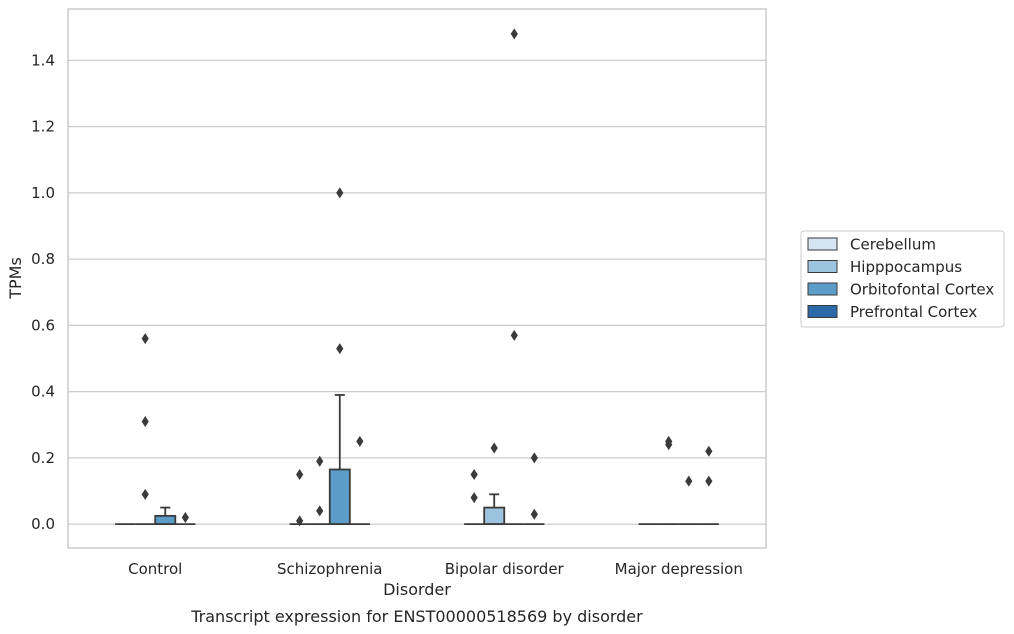  I want to click on legend-item: Orbitofontal Cortex, so click(900, 290).